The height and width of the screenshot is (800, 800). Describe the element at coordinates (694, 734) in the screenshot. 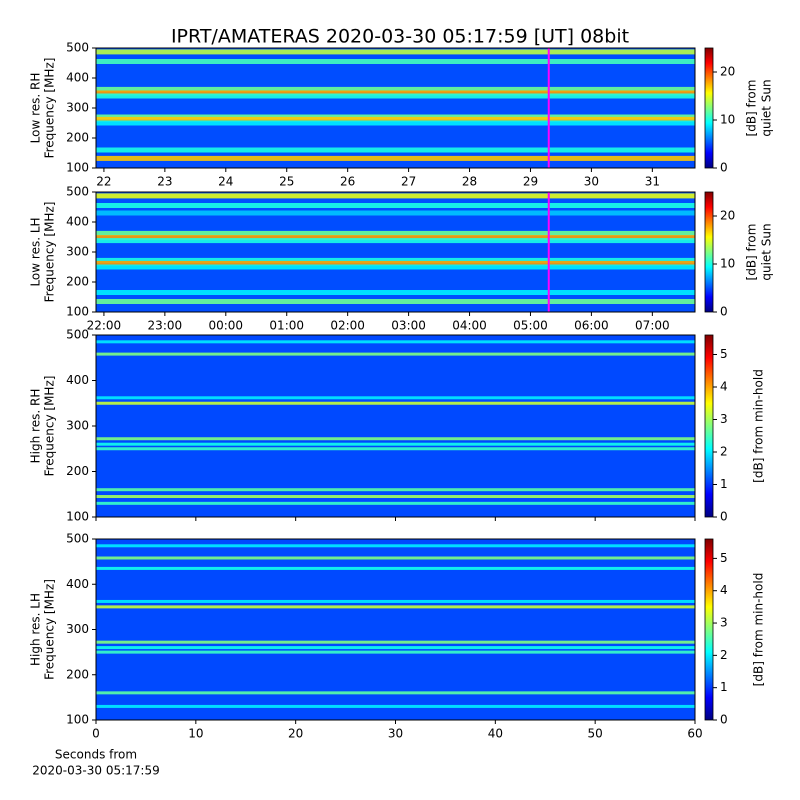

I see `x-tick-label: 60` at that location.